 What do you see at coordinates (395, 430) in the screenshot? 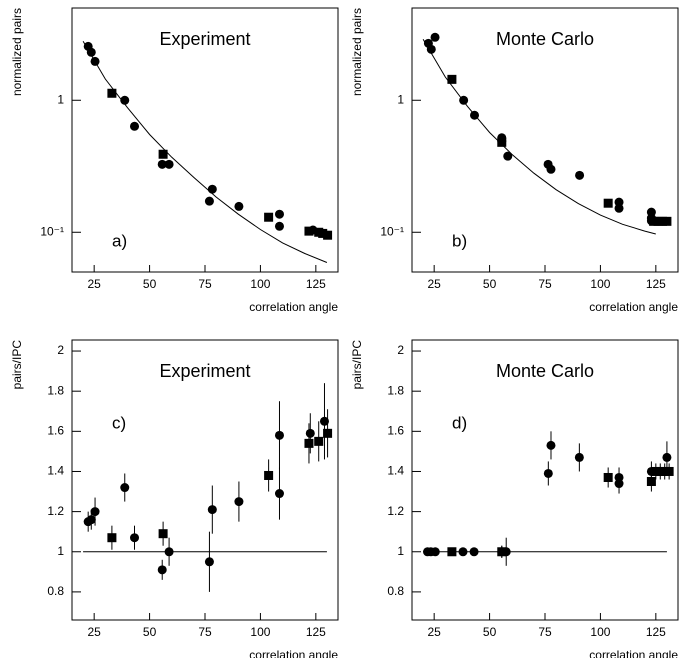
I see `y-tick-label: 1.6` at bounding box center [395, 430].